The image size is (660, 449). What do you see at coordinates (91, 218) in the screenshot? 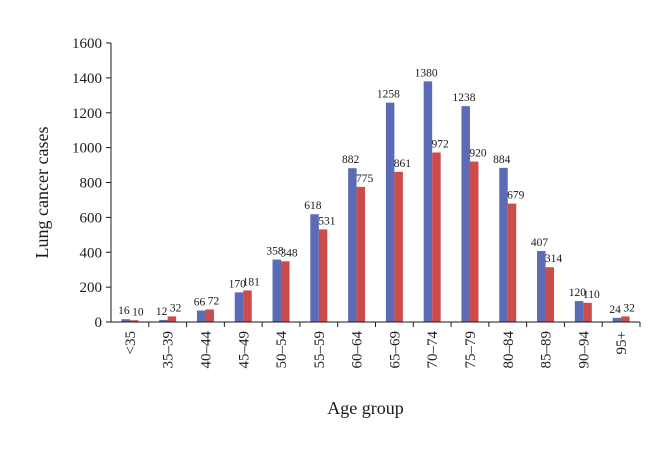
I see `y-tick-label: 600` at bounding box center [91, 218].